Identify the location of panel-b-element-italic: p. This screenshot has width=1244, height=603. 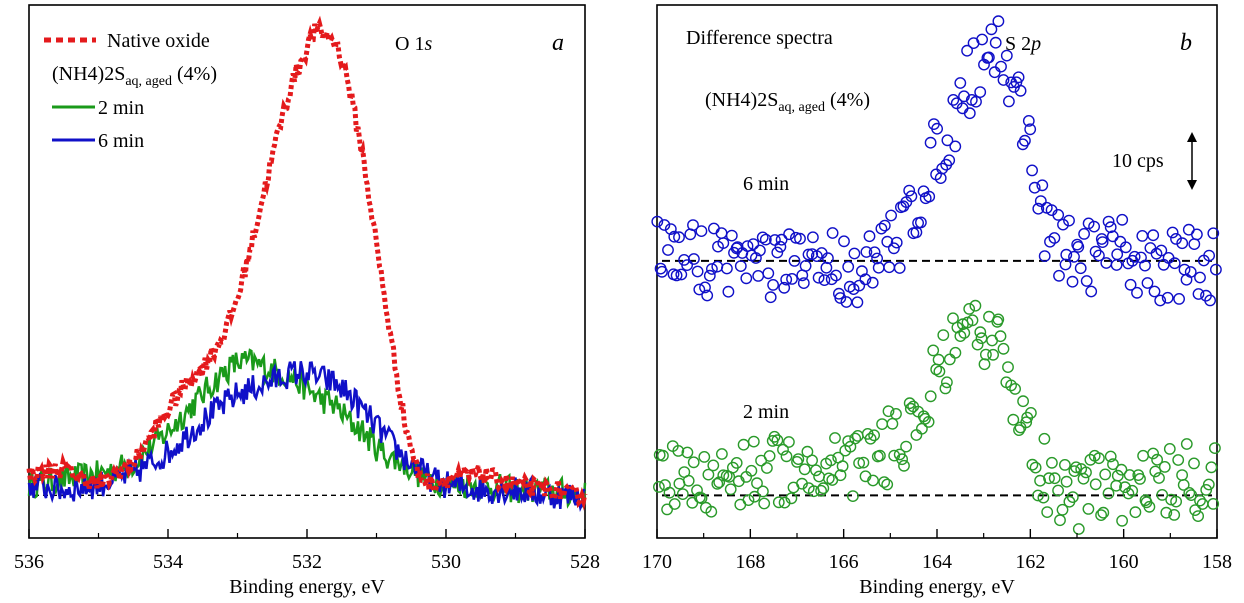
(1035, 44).